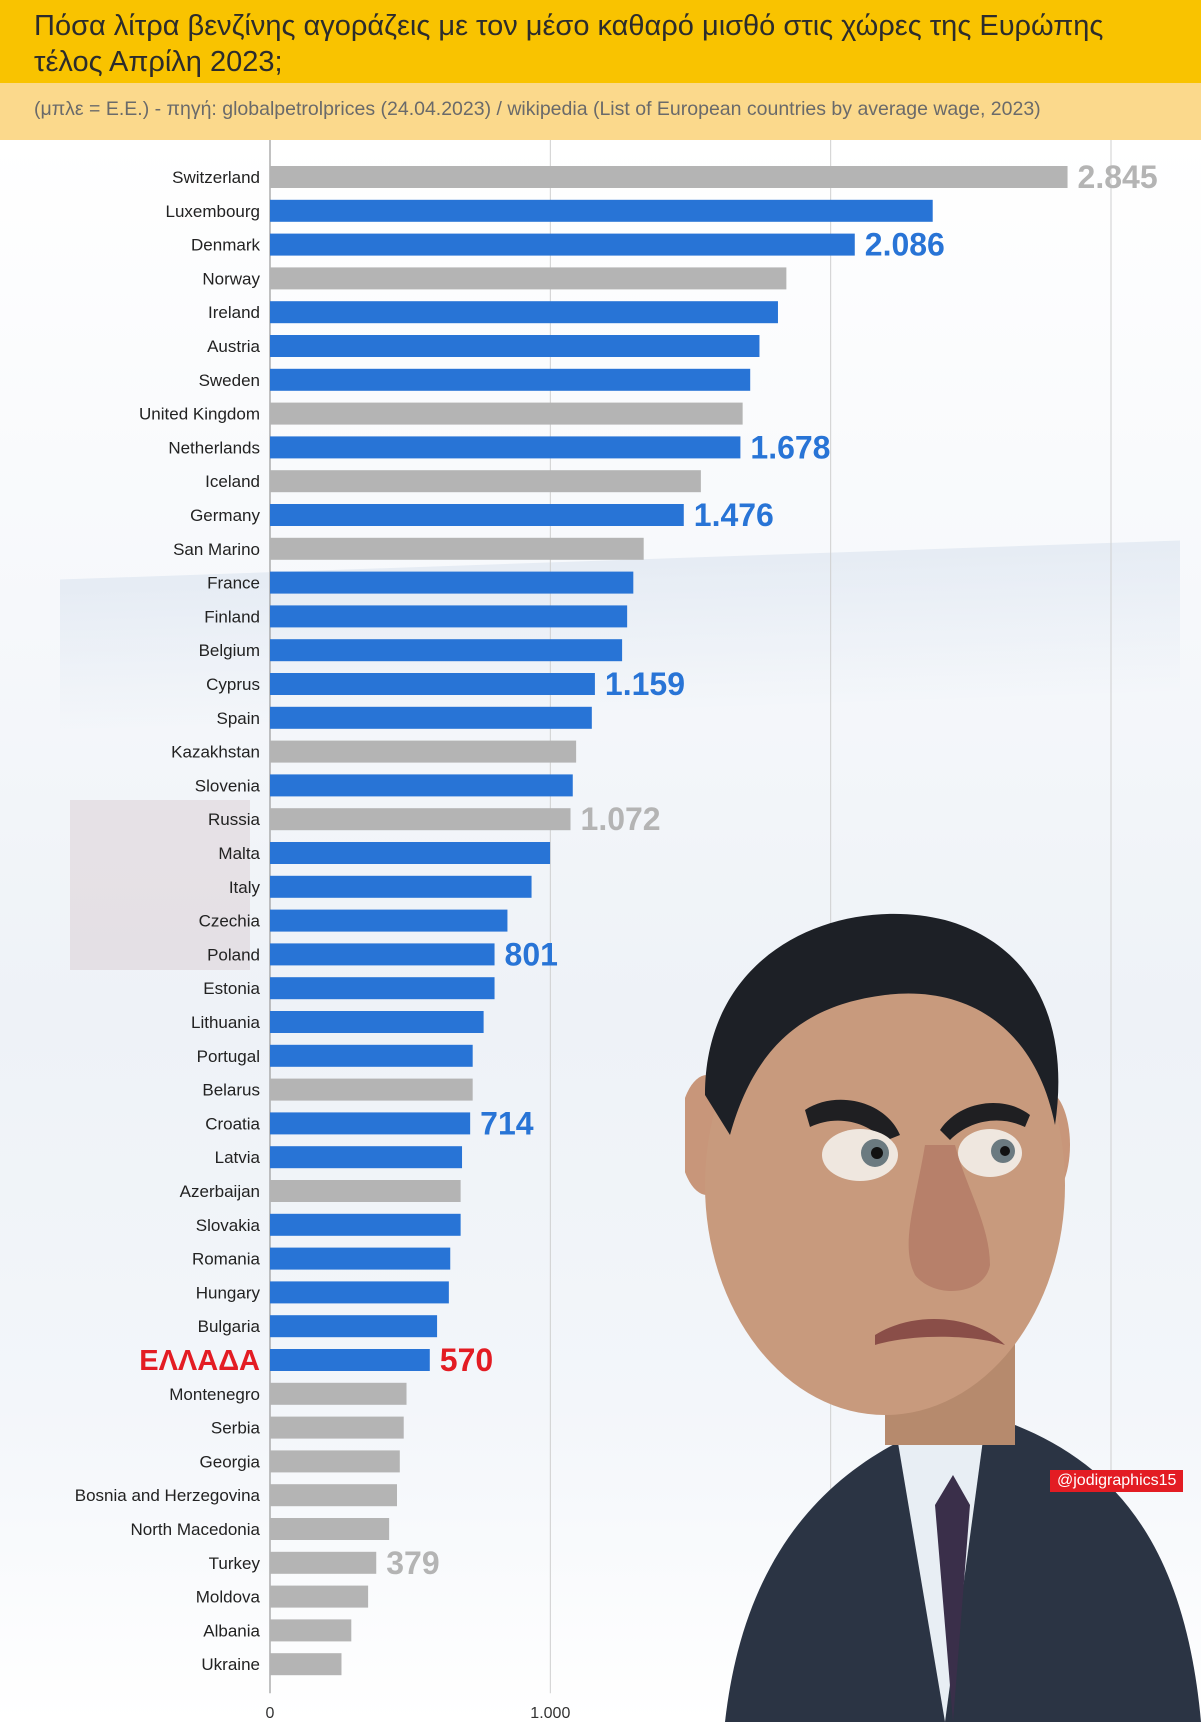 The image size is (1201, 1722). Describe the element at coordinates (228, 1225) in the screenshot. I see `category-label: Slovakia` at that location.